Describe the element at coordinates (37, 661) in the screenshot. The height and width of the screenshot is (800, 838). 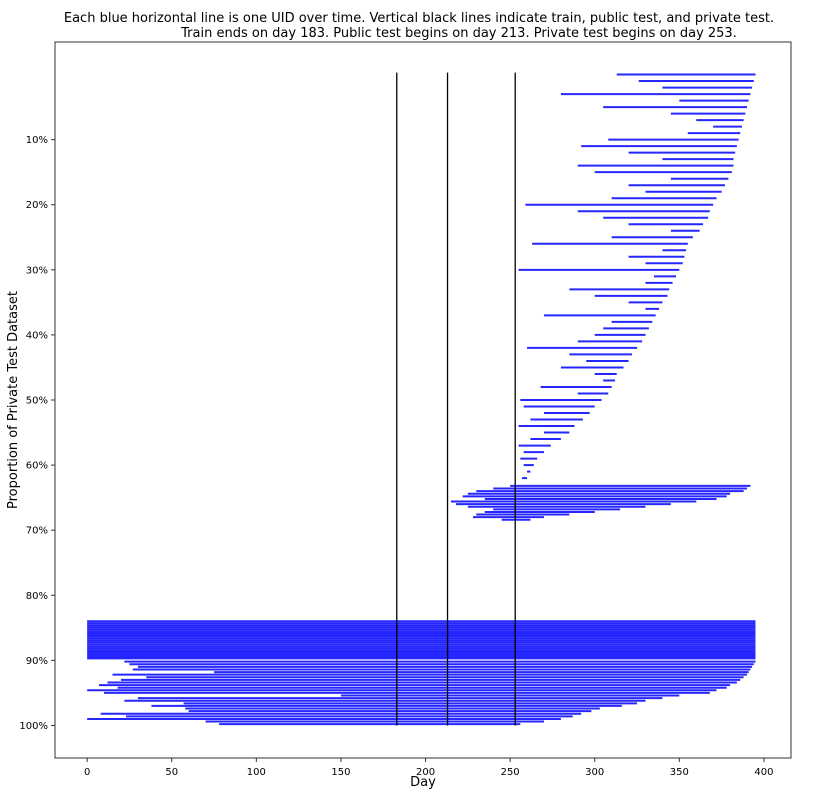
I see `y-tick-label: 90%` at that location.